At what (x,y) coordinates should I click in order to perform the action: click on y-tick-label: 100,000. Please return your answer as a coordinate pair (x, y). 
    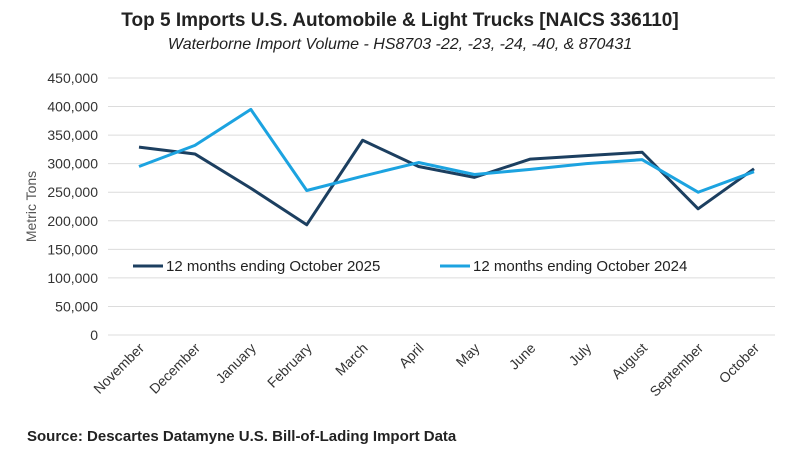
    Looking at the image, I should click on (72, 278).